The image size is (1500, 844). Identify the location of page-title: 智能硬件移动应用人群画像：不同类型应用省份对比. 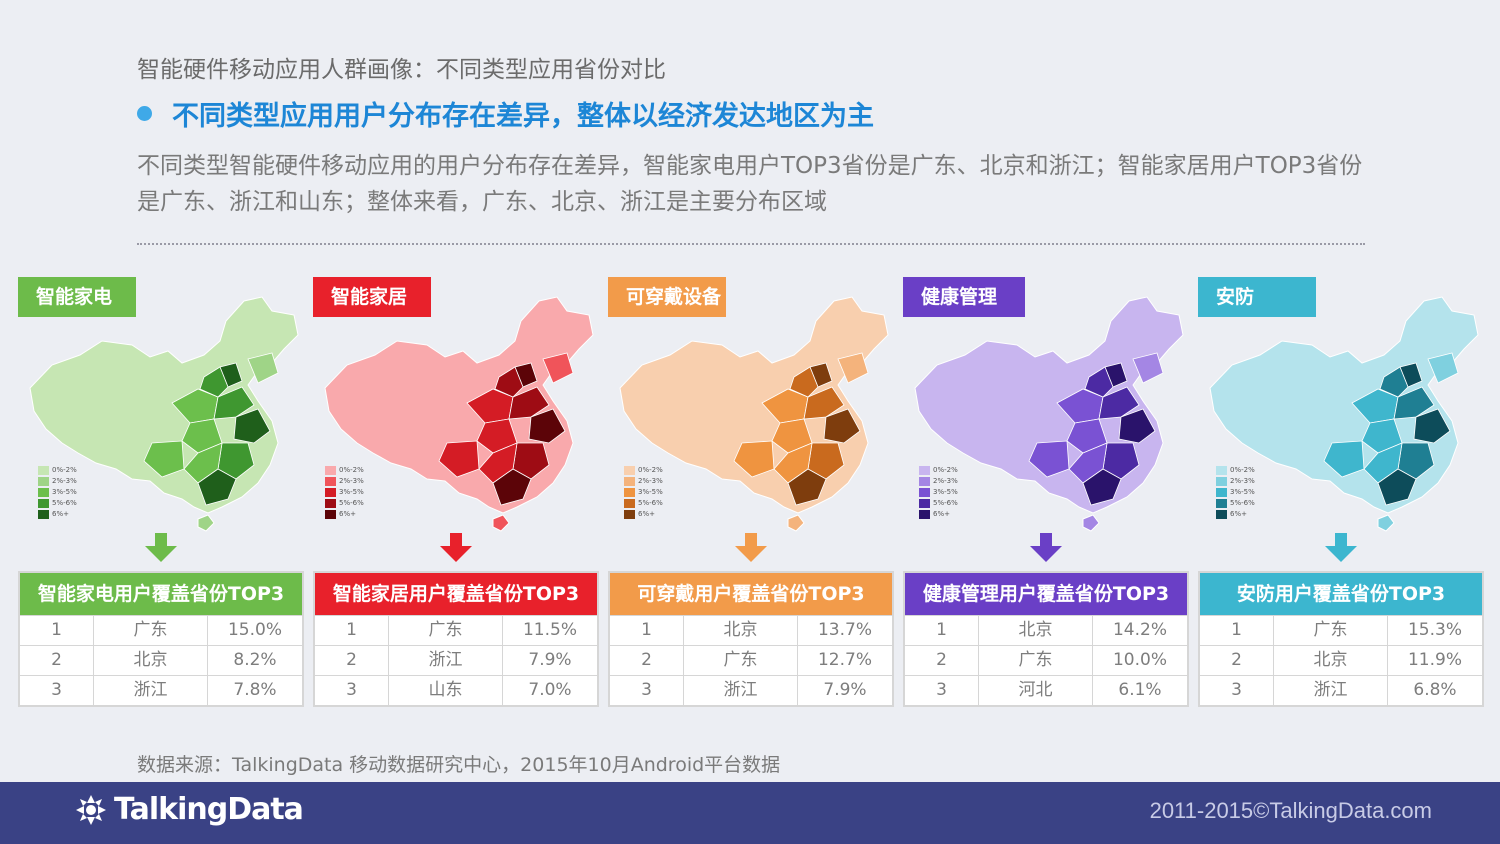
(401, 70).